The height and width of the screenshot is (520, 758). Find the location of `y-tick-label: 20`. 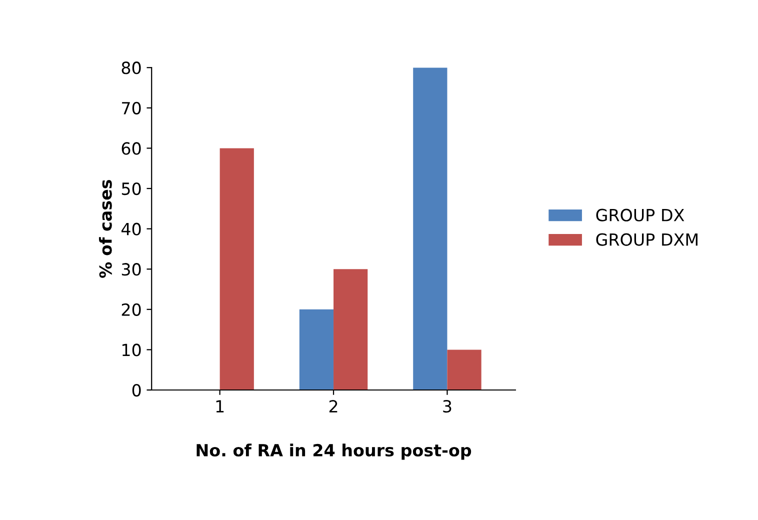

y-tick-label: 20 is located at coordinates (131, 309).